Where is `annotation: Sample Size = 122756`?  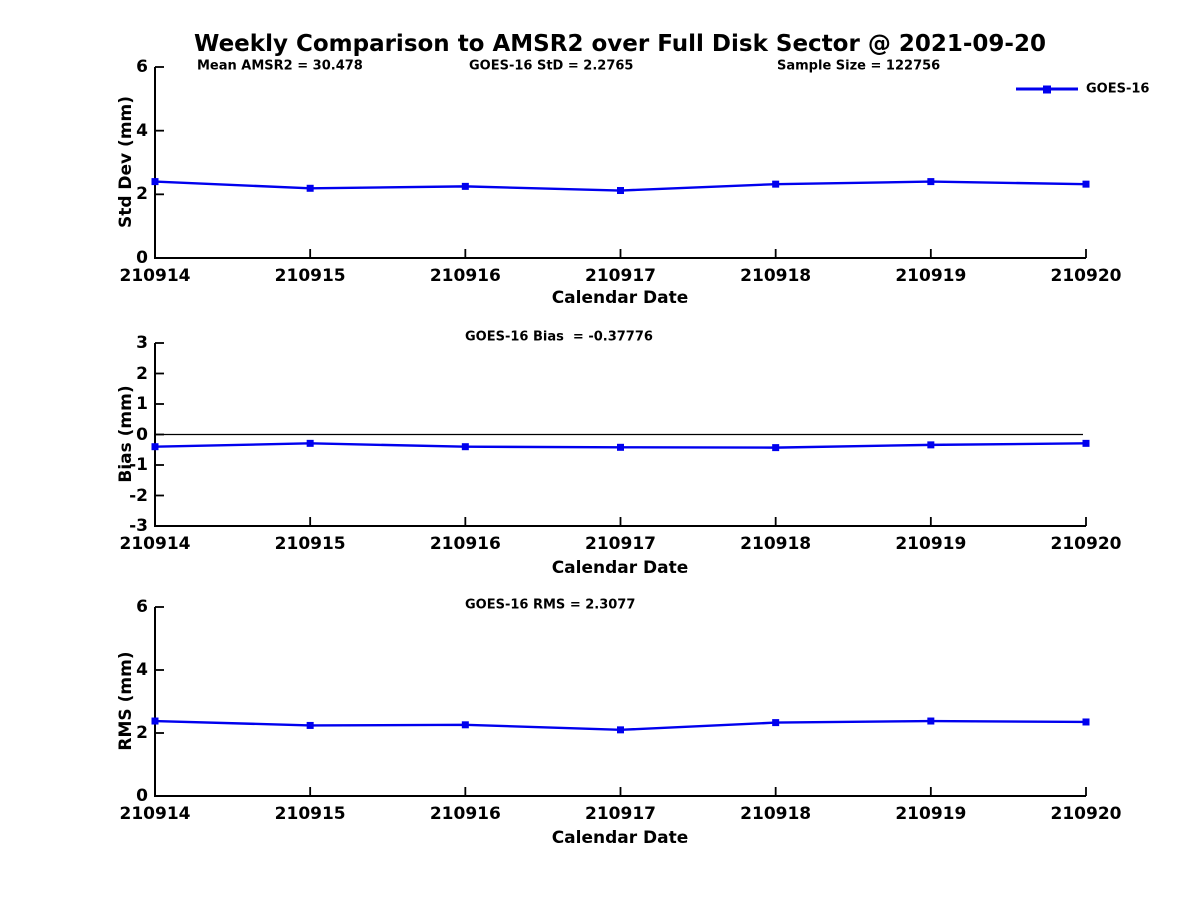 annotation: Sample Size = 122756 is located at coordinates (859, 66).